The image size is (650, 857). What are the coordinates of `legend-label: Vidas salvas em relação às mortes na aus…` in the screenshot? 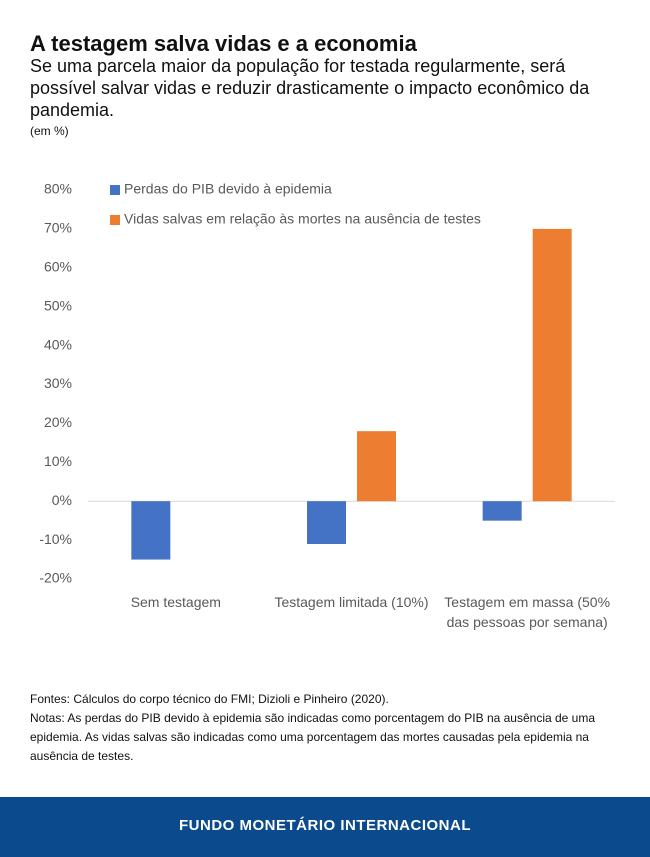 It's located at (302, 219).